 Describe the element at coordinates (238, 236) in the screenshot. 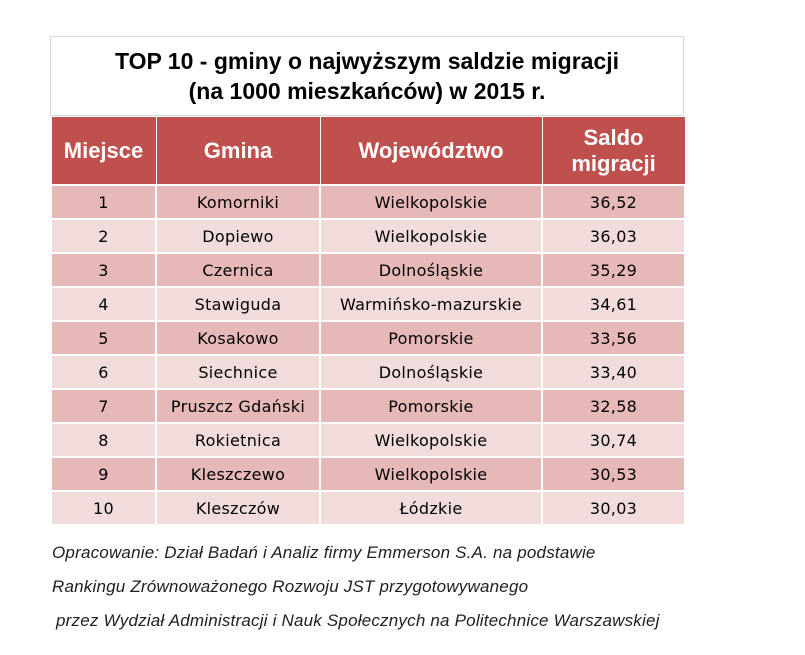

I see `cell-gmina: Dopiewo` at that location.